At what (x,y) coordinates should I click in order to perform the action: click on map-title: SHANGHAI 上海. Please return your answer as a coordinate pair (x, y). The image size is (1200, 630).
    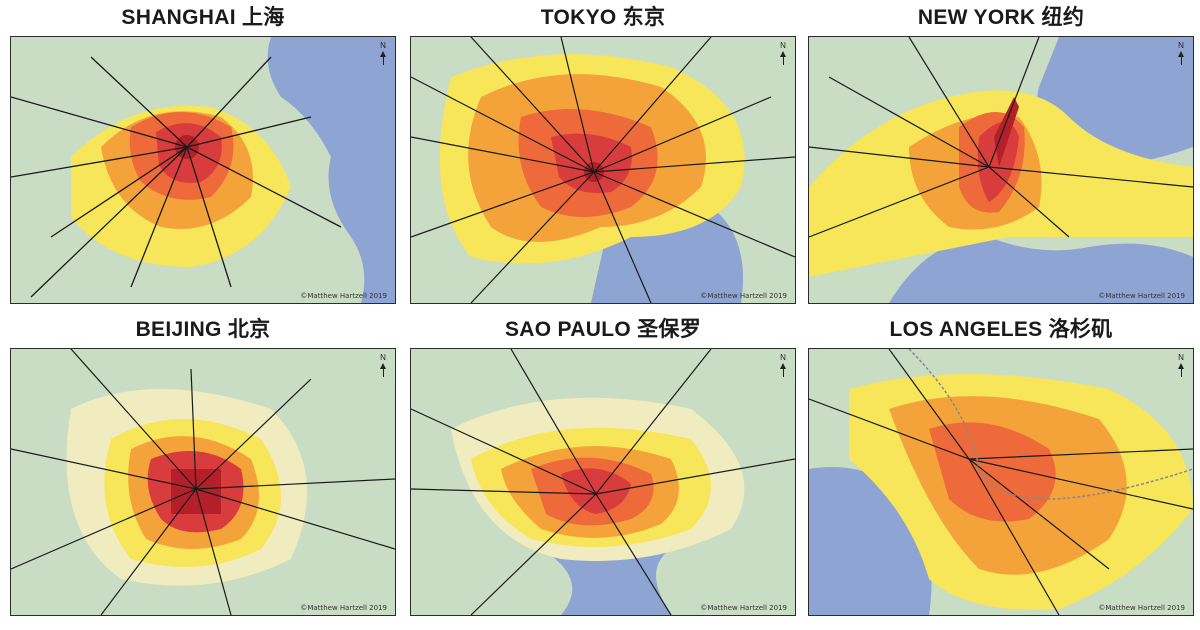
    Looking at the image, I should click on (203, 17).